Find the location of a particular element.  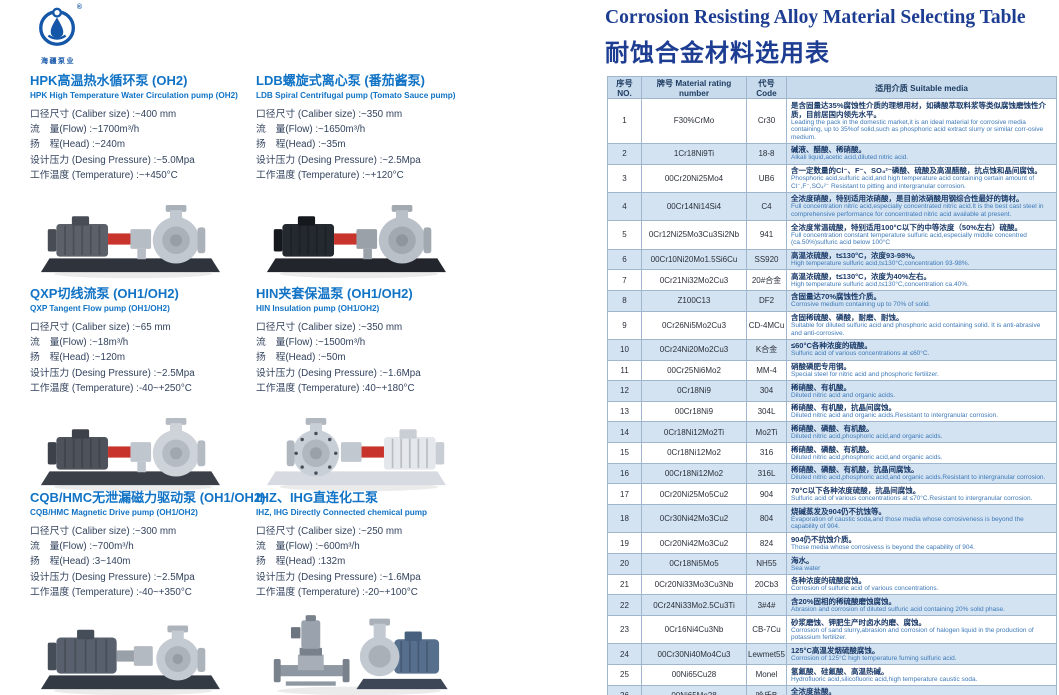

cell-code: 3#4# is located at coordinates (766, 605).